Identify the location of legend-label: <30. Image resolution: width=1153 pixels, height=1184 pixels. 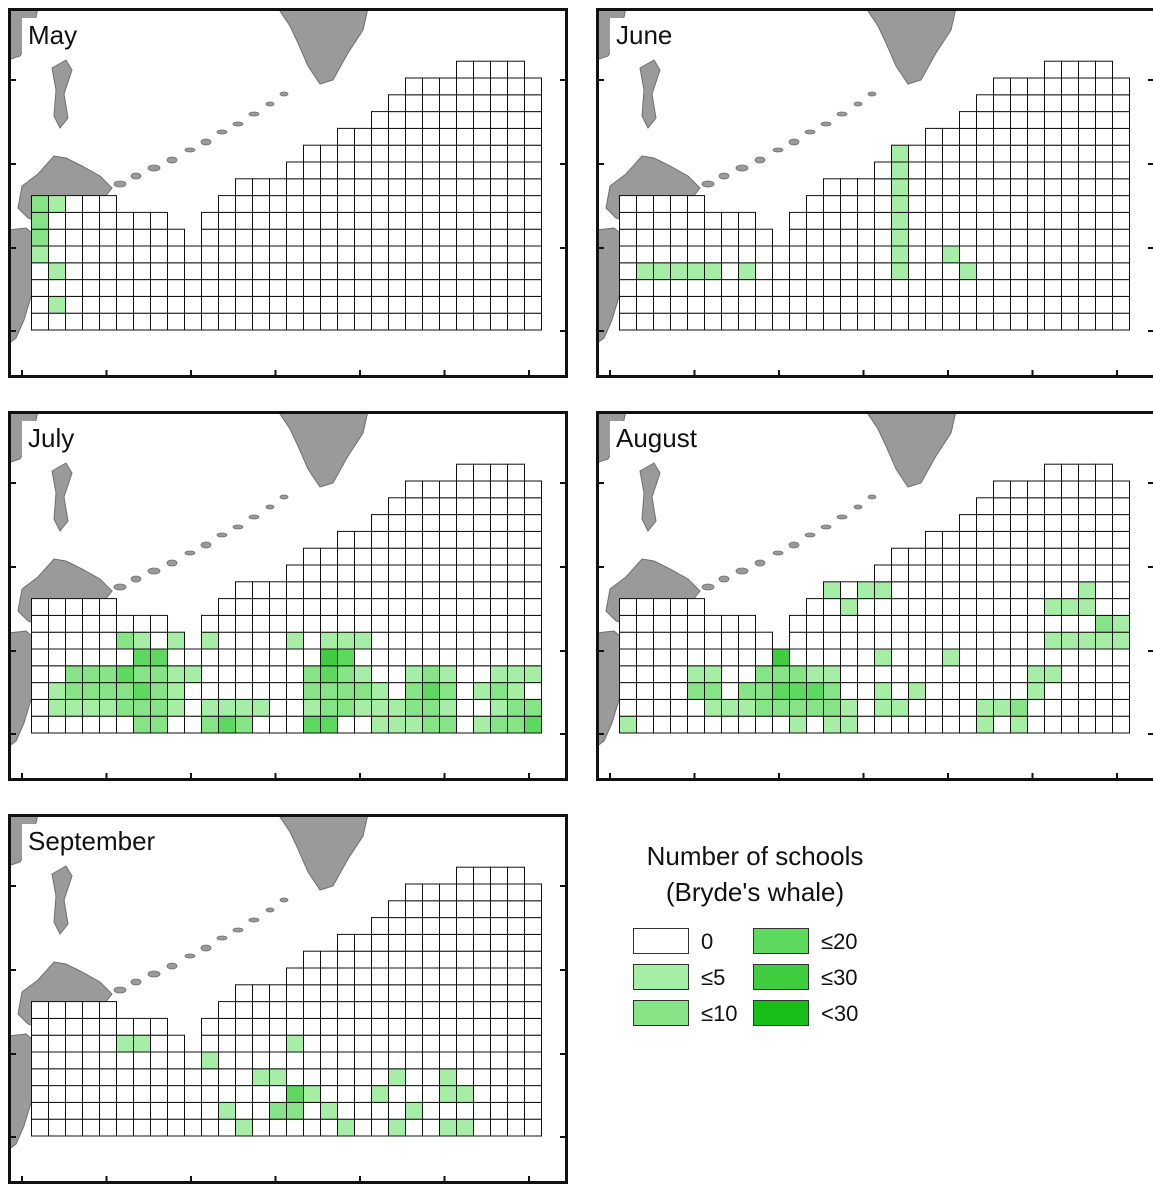
(840, 1013).